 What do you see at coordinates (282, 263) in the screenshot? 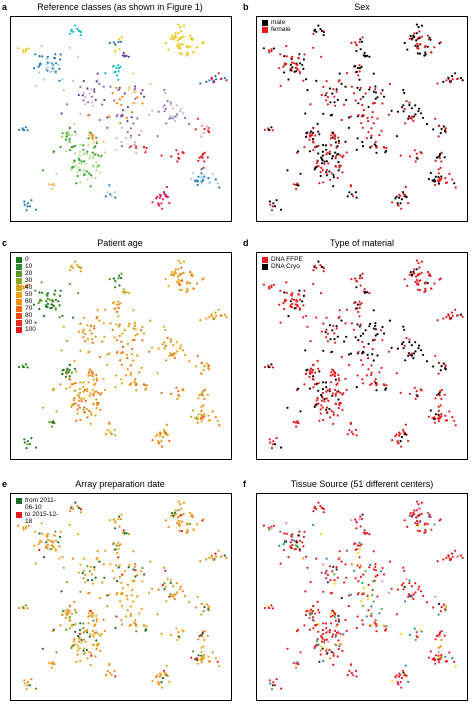
I see `legend-material: DNA FFPE DNA Cryo` at bounding box center [282, 263].